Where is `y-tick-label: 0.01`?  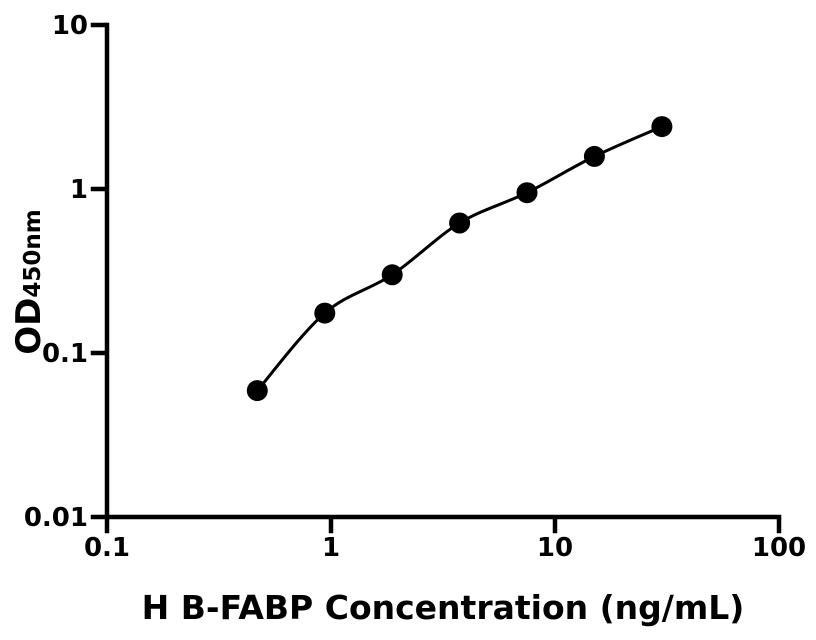 y-tick-label: 0.01 is located at coordinates (56, 518).